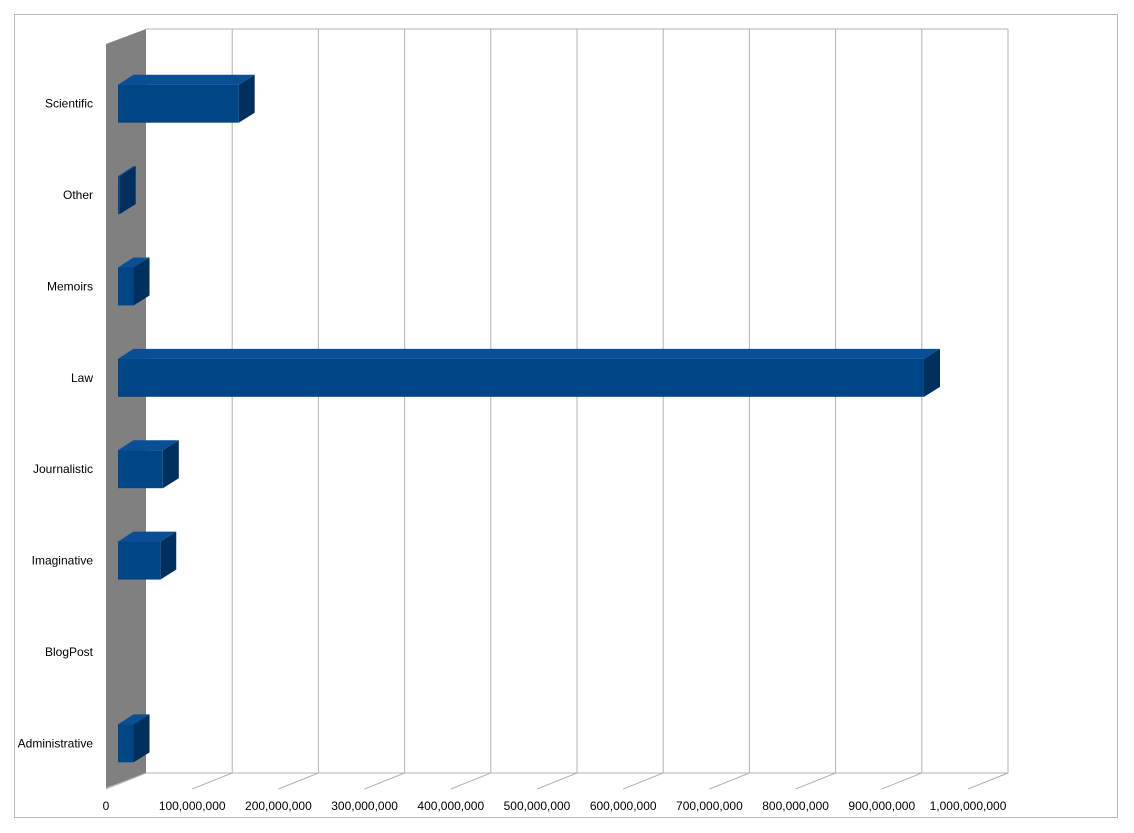 Image resolution: width=1134 pixels, height=833 pixels. Describe the element at coordinates (450, 806) in the screenshot. I see `x-tick-label: 400,000,000` at that location.